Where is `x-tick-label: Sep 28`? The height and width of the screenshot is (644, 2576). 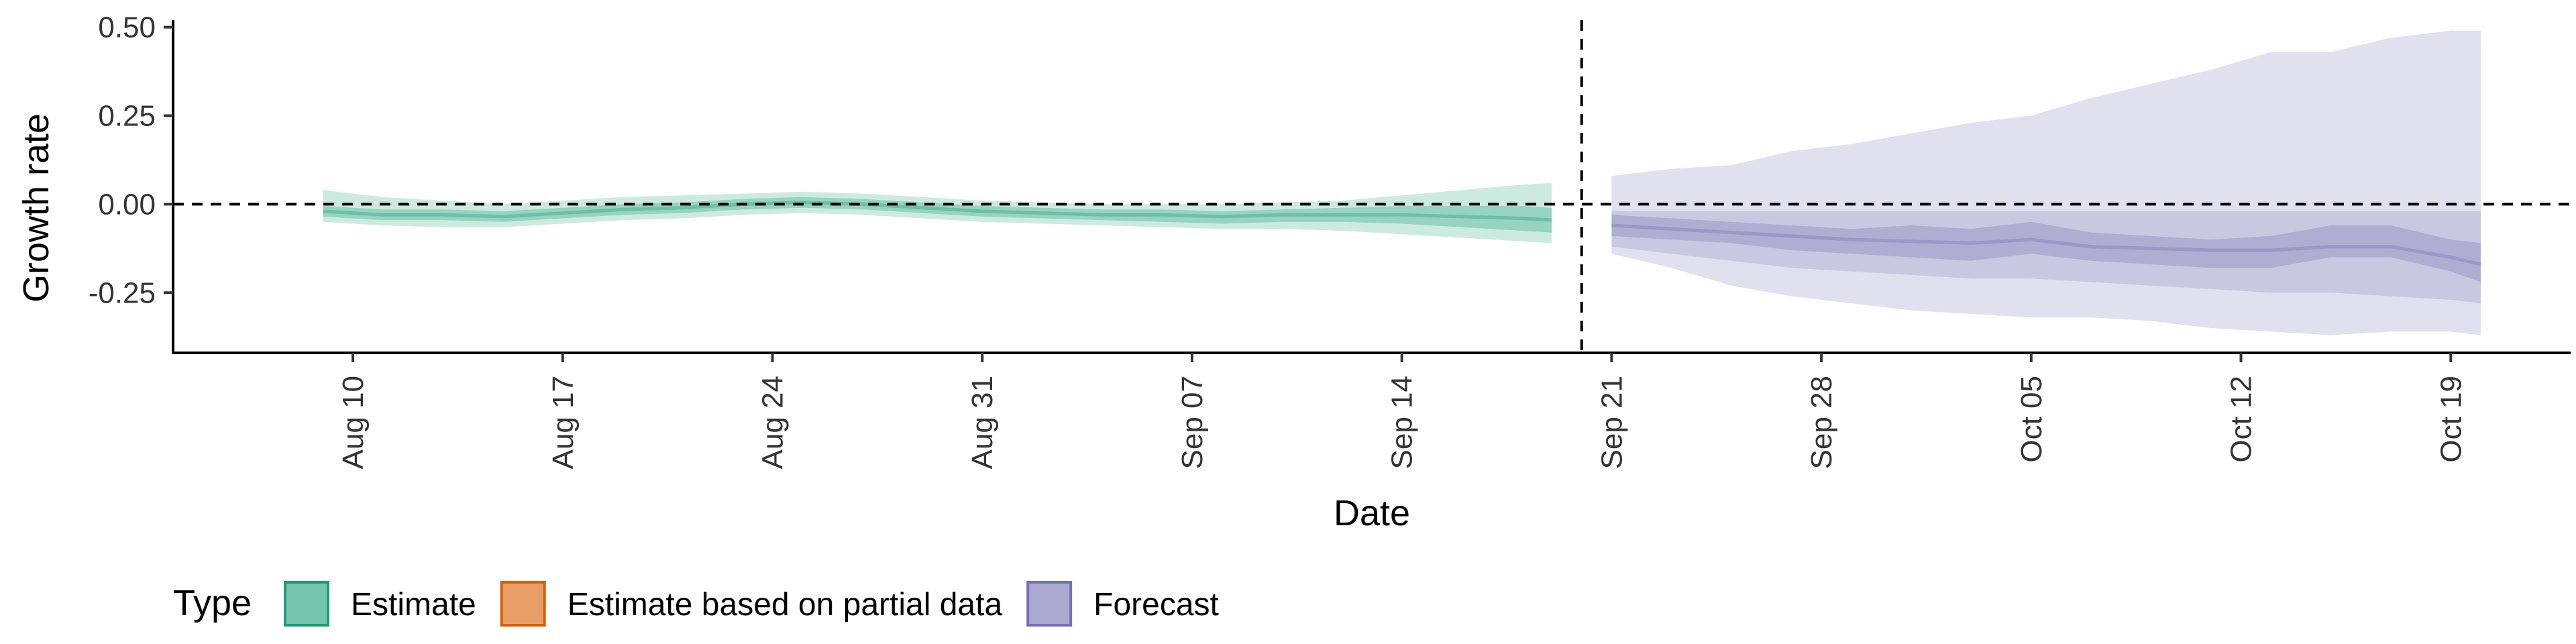 x-tick-label: Sep 28 is located at coordinates (1821, 422).